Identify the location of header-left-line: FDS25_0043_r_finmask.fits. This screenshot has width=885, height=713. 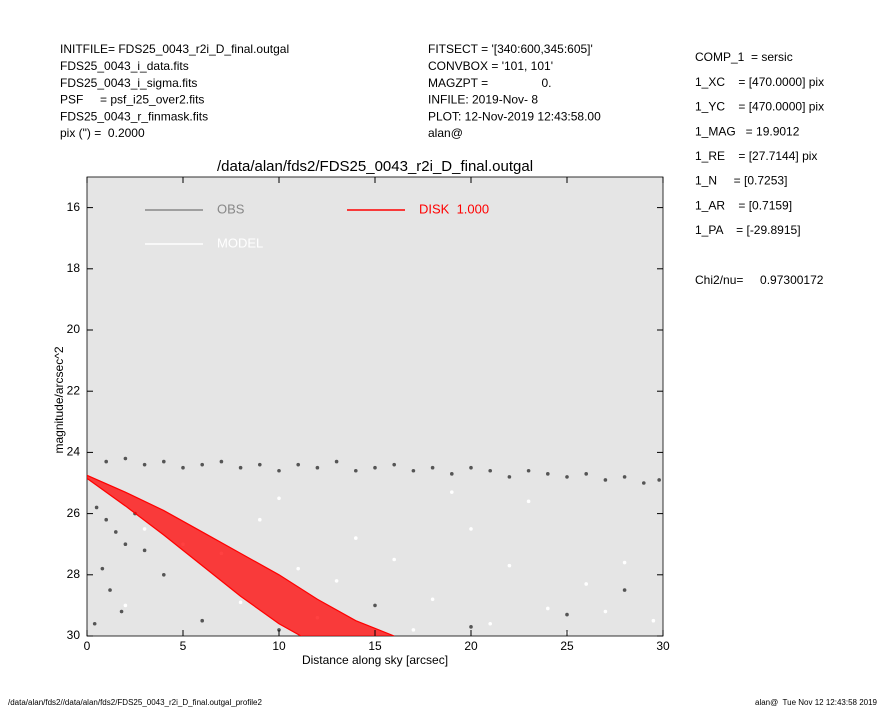
(134, 116).